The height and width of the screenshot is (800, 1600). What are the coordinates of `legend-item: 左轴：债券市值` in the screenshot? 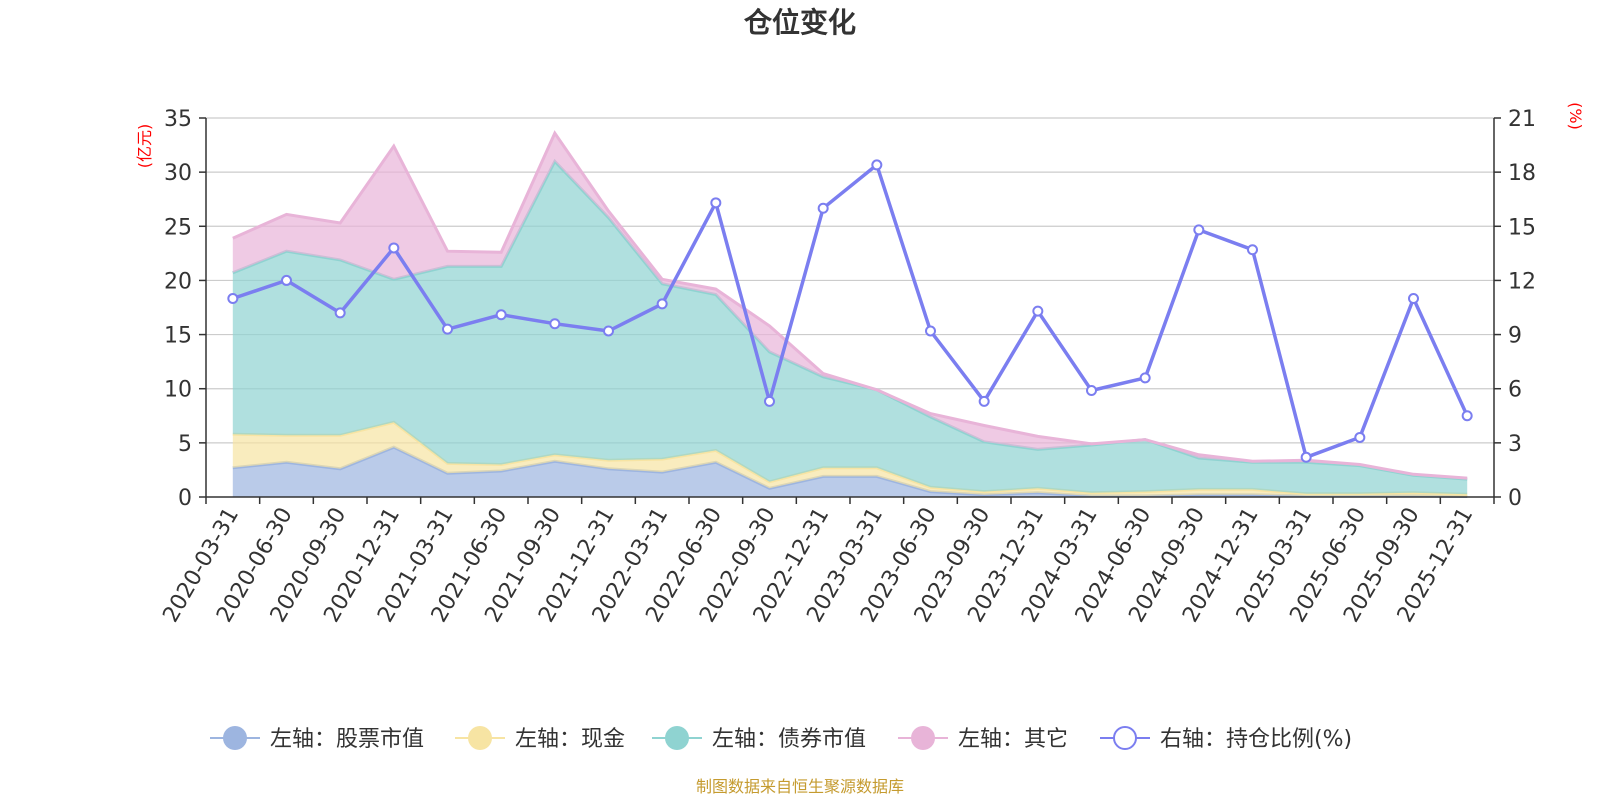 It's located at (759, 739).